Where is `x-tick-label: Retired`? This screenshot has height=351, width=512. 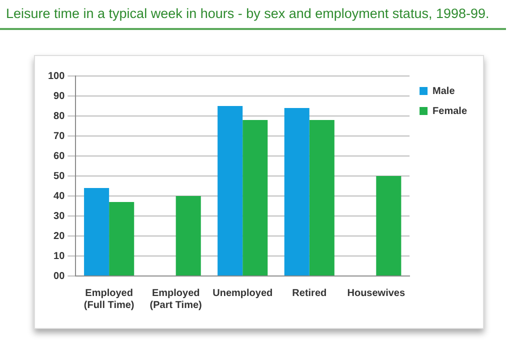 x-tick-label: Retired is located at coordinates (309, 293).